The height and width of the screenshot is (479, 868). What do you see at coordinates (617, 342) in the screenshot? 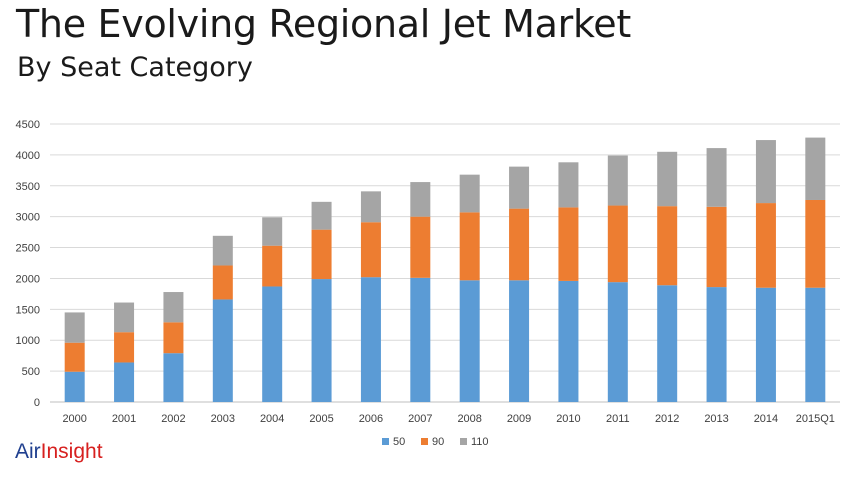
I see `bar-50-2011` at bounding box center [617, 342].